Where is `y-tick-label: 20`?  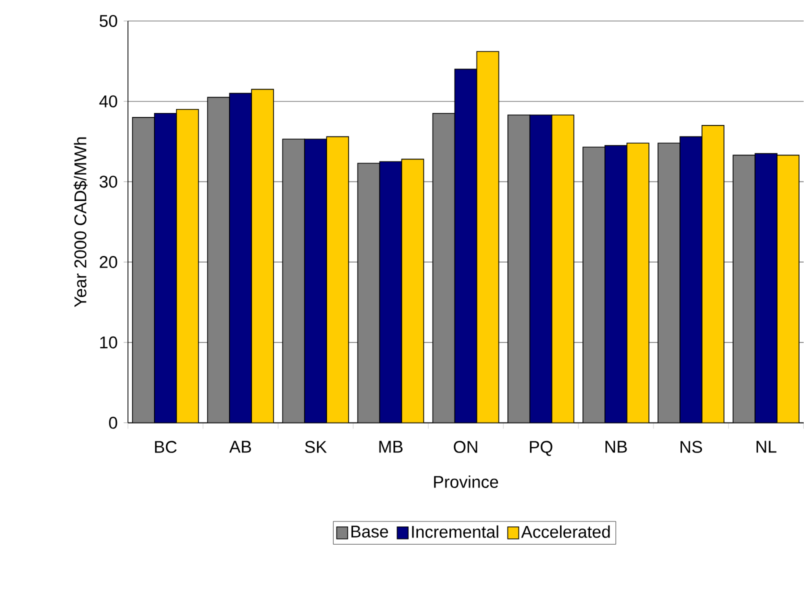 y-tick-label: 20 is located at coordinates (109, 262).